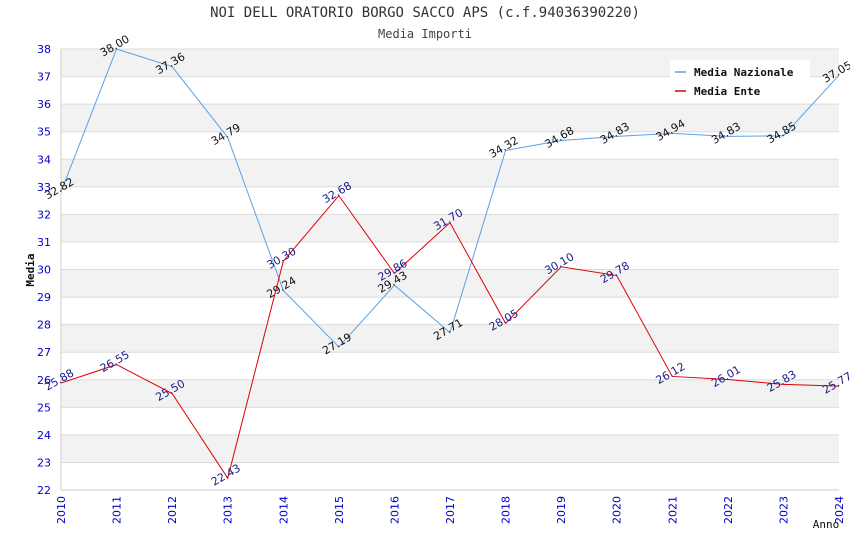 This screenshot has width=850, height=550. I want to click on x-axis-title: Anno, so click(826, 524).